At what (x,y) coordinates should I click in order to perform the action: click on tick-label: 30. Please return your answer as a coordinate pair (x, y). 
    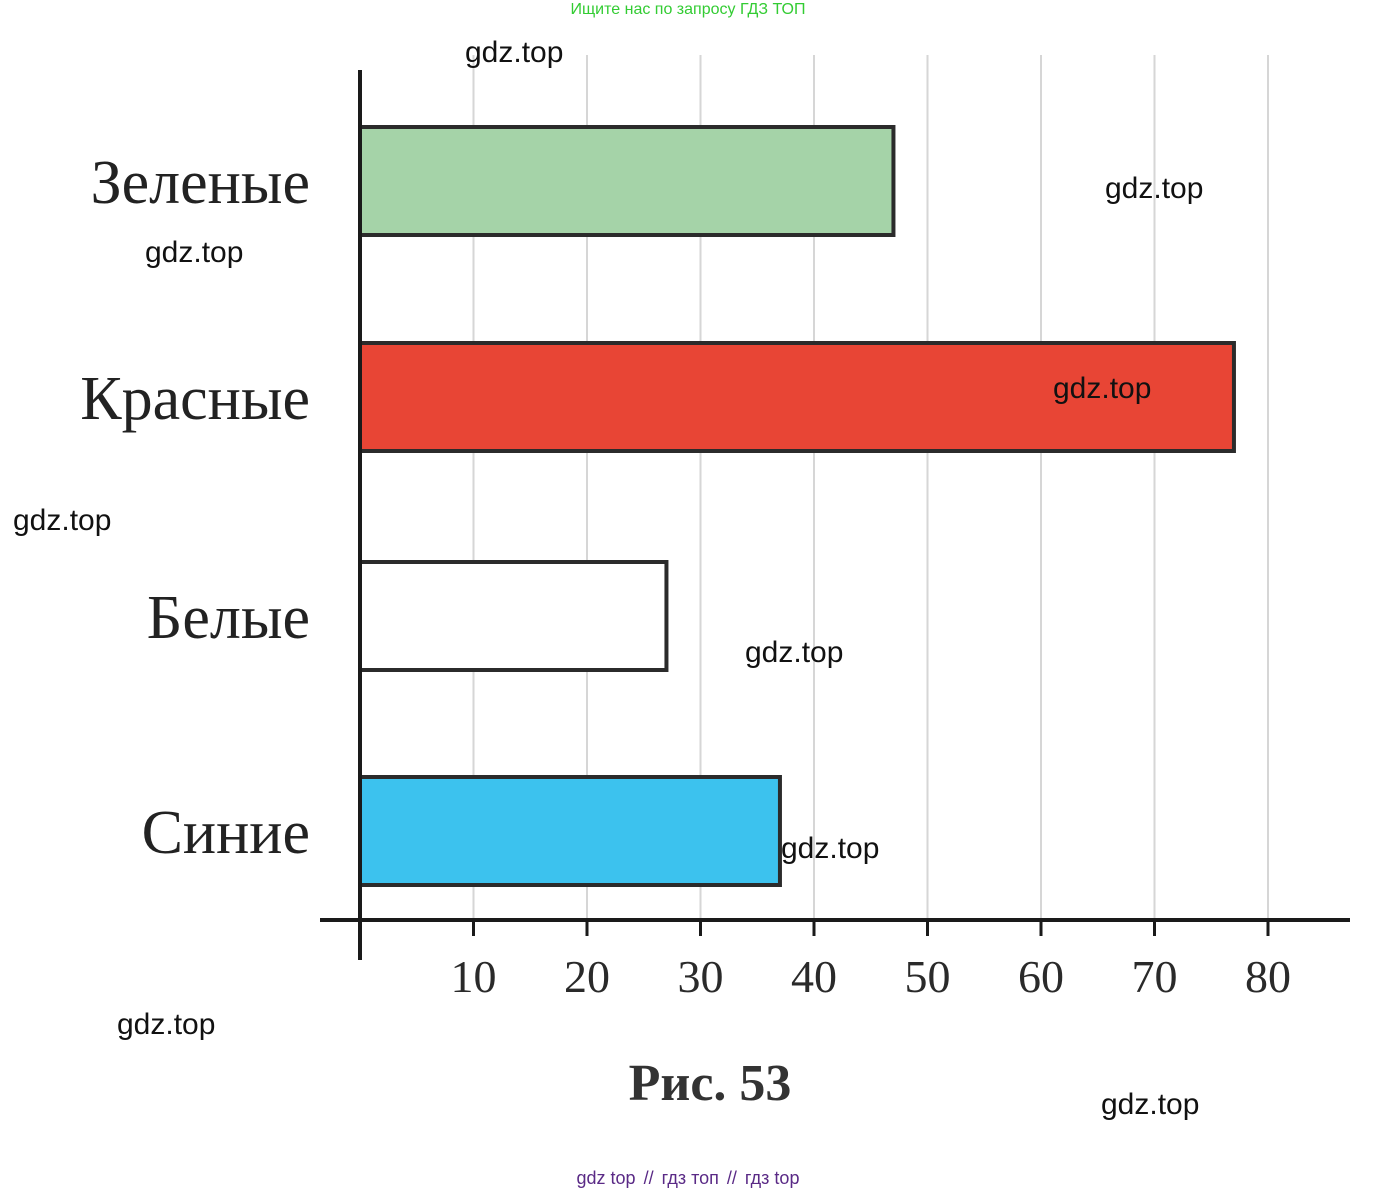
    Looking at the image, I should click on (701, 976).